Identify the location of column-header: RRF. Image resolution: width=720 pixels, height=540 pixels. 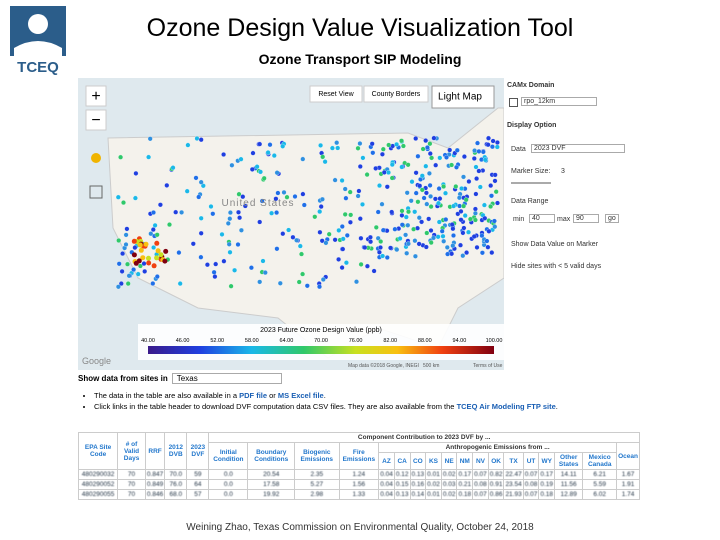
(155, 451).